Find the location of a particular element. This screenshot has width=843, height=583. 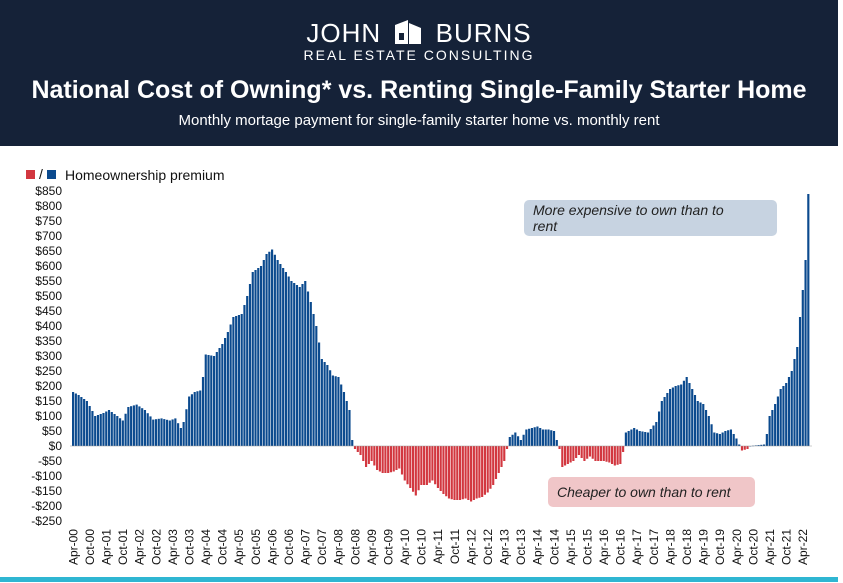

x-tick-label: Oct-10 is located at coordinates (422, 547).